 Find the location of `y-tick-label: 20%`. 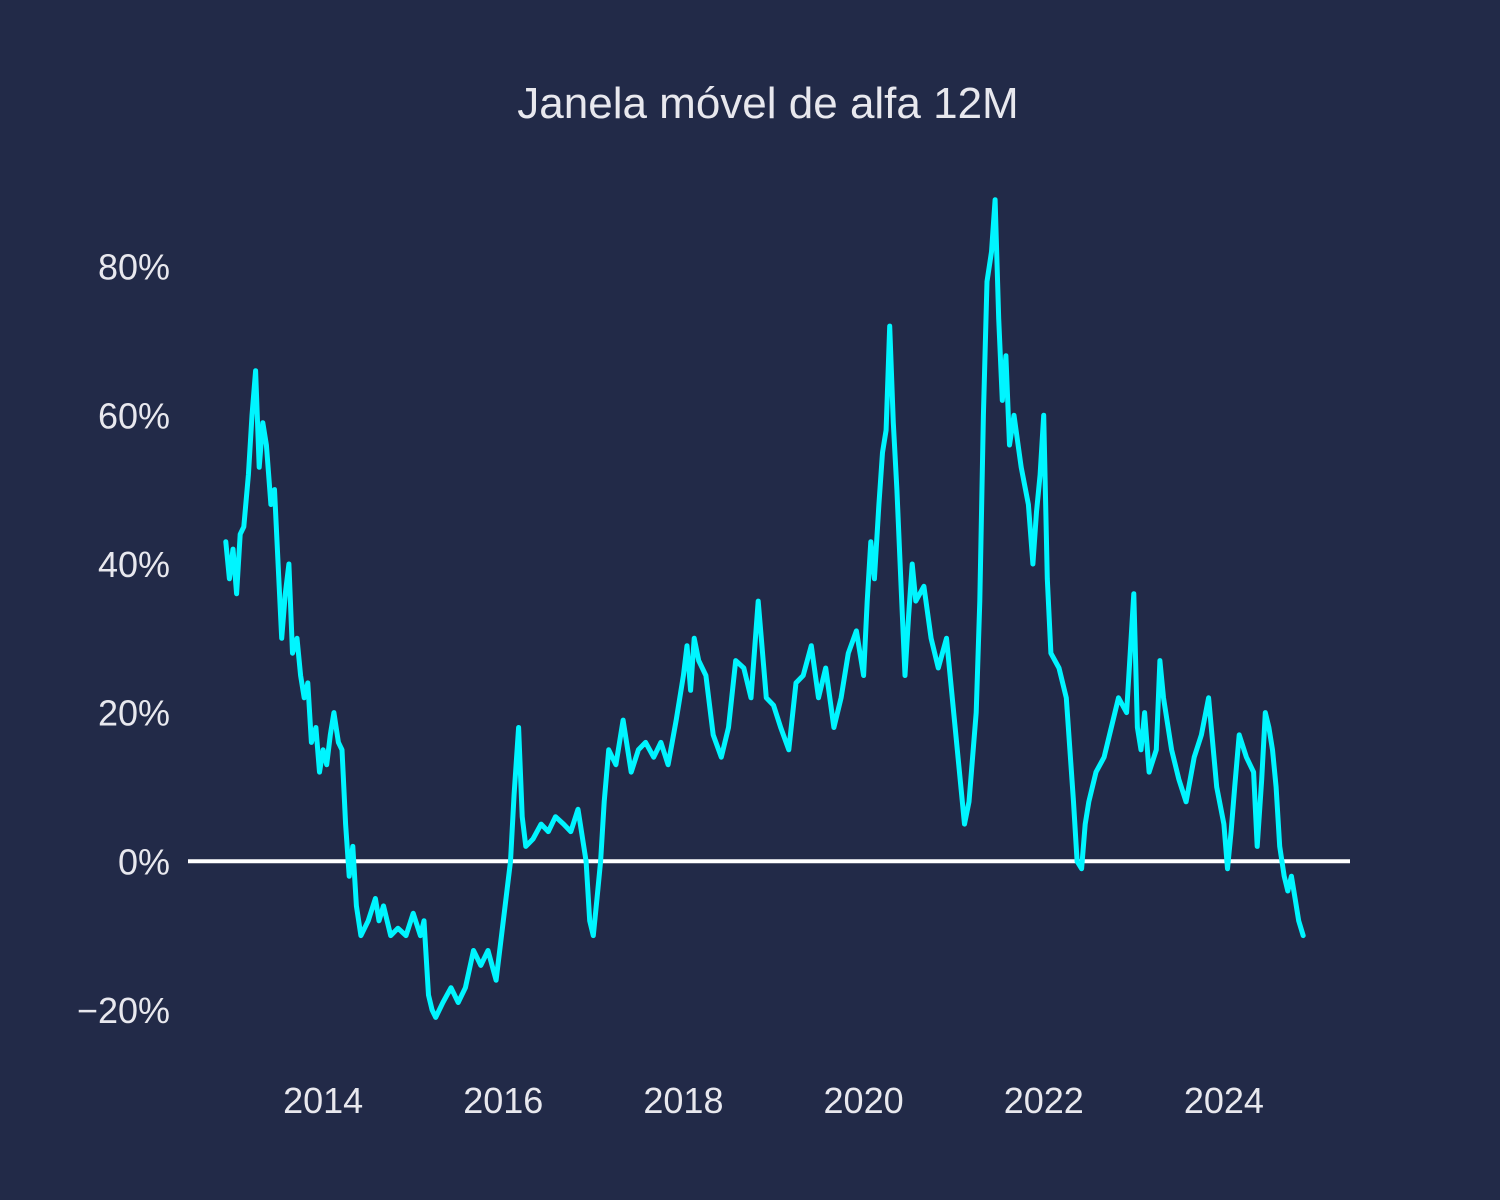

y-tick-label: 20% is located at coordinates (134, 713).